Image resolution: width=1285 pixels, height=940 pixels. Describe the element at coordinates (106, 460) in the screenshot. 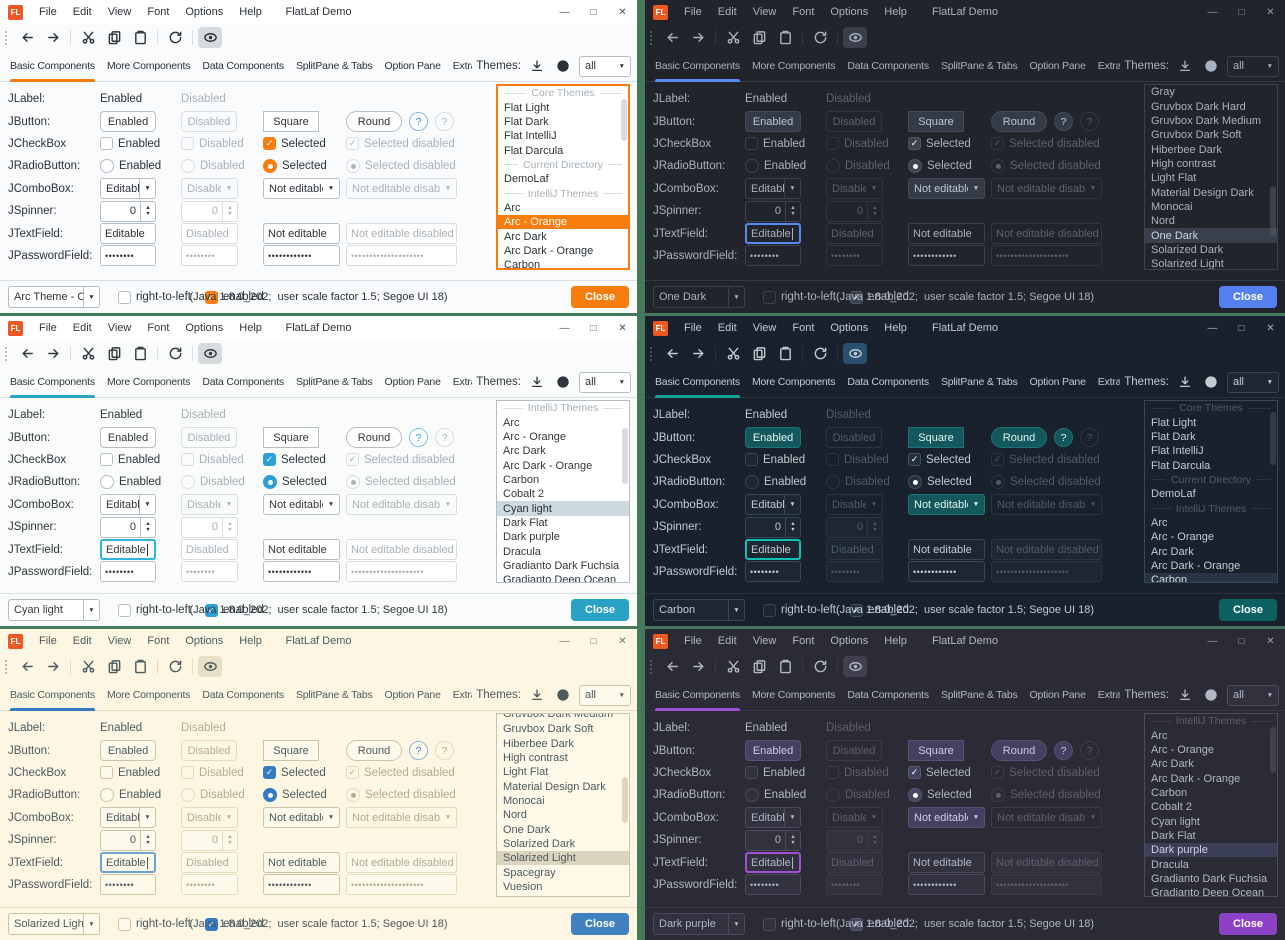

I see `checkbox-enabled` at that location.